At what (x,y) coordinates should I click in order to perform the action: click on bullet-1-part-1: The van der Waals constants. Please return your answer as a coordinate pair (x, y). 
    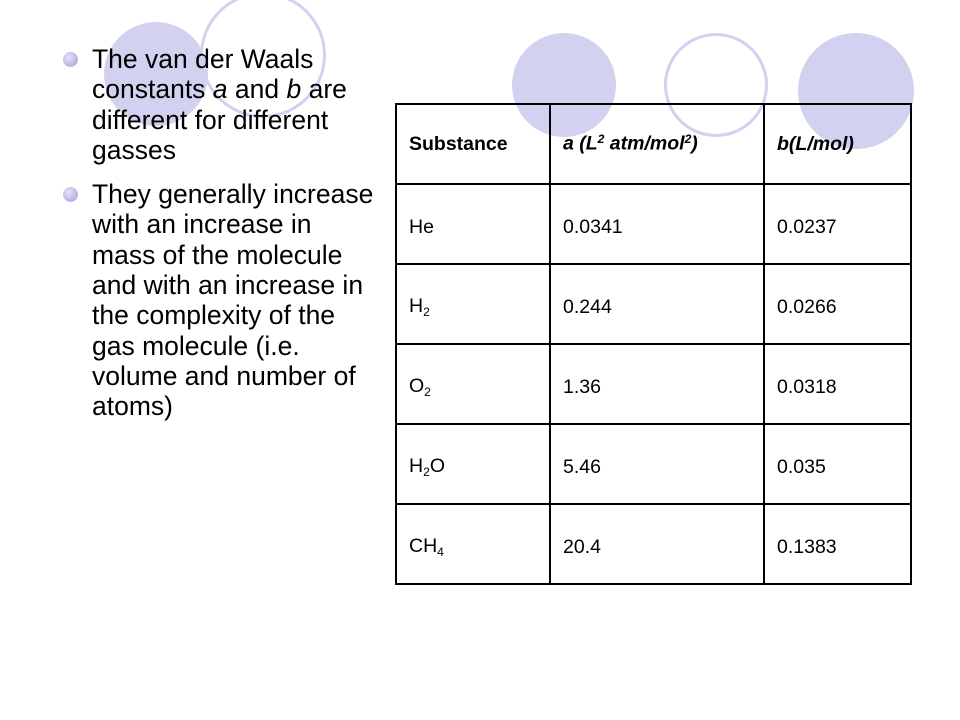
    Looking at the image, I should click on (203, 74).